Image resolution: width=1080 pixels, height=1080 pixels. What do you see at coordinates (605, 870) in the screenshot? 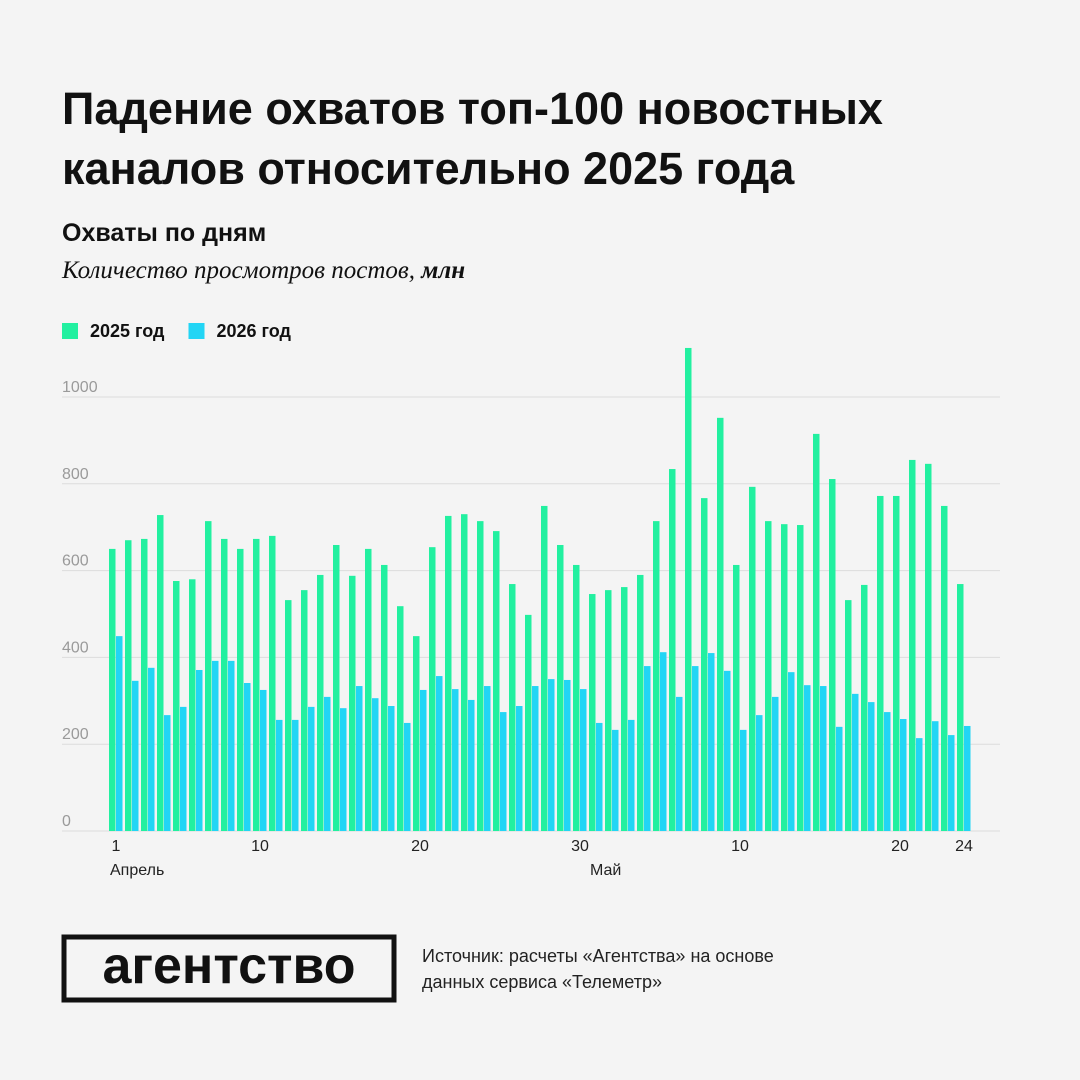
I see `x-group-label: Май` at bounding box center [605, 870].